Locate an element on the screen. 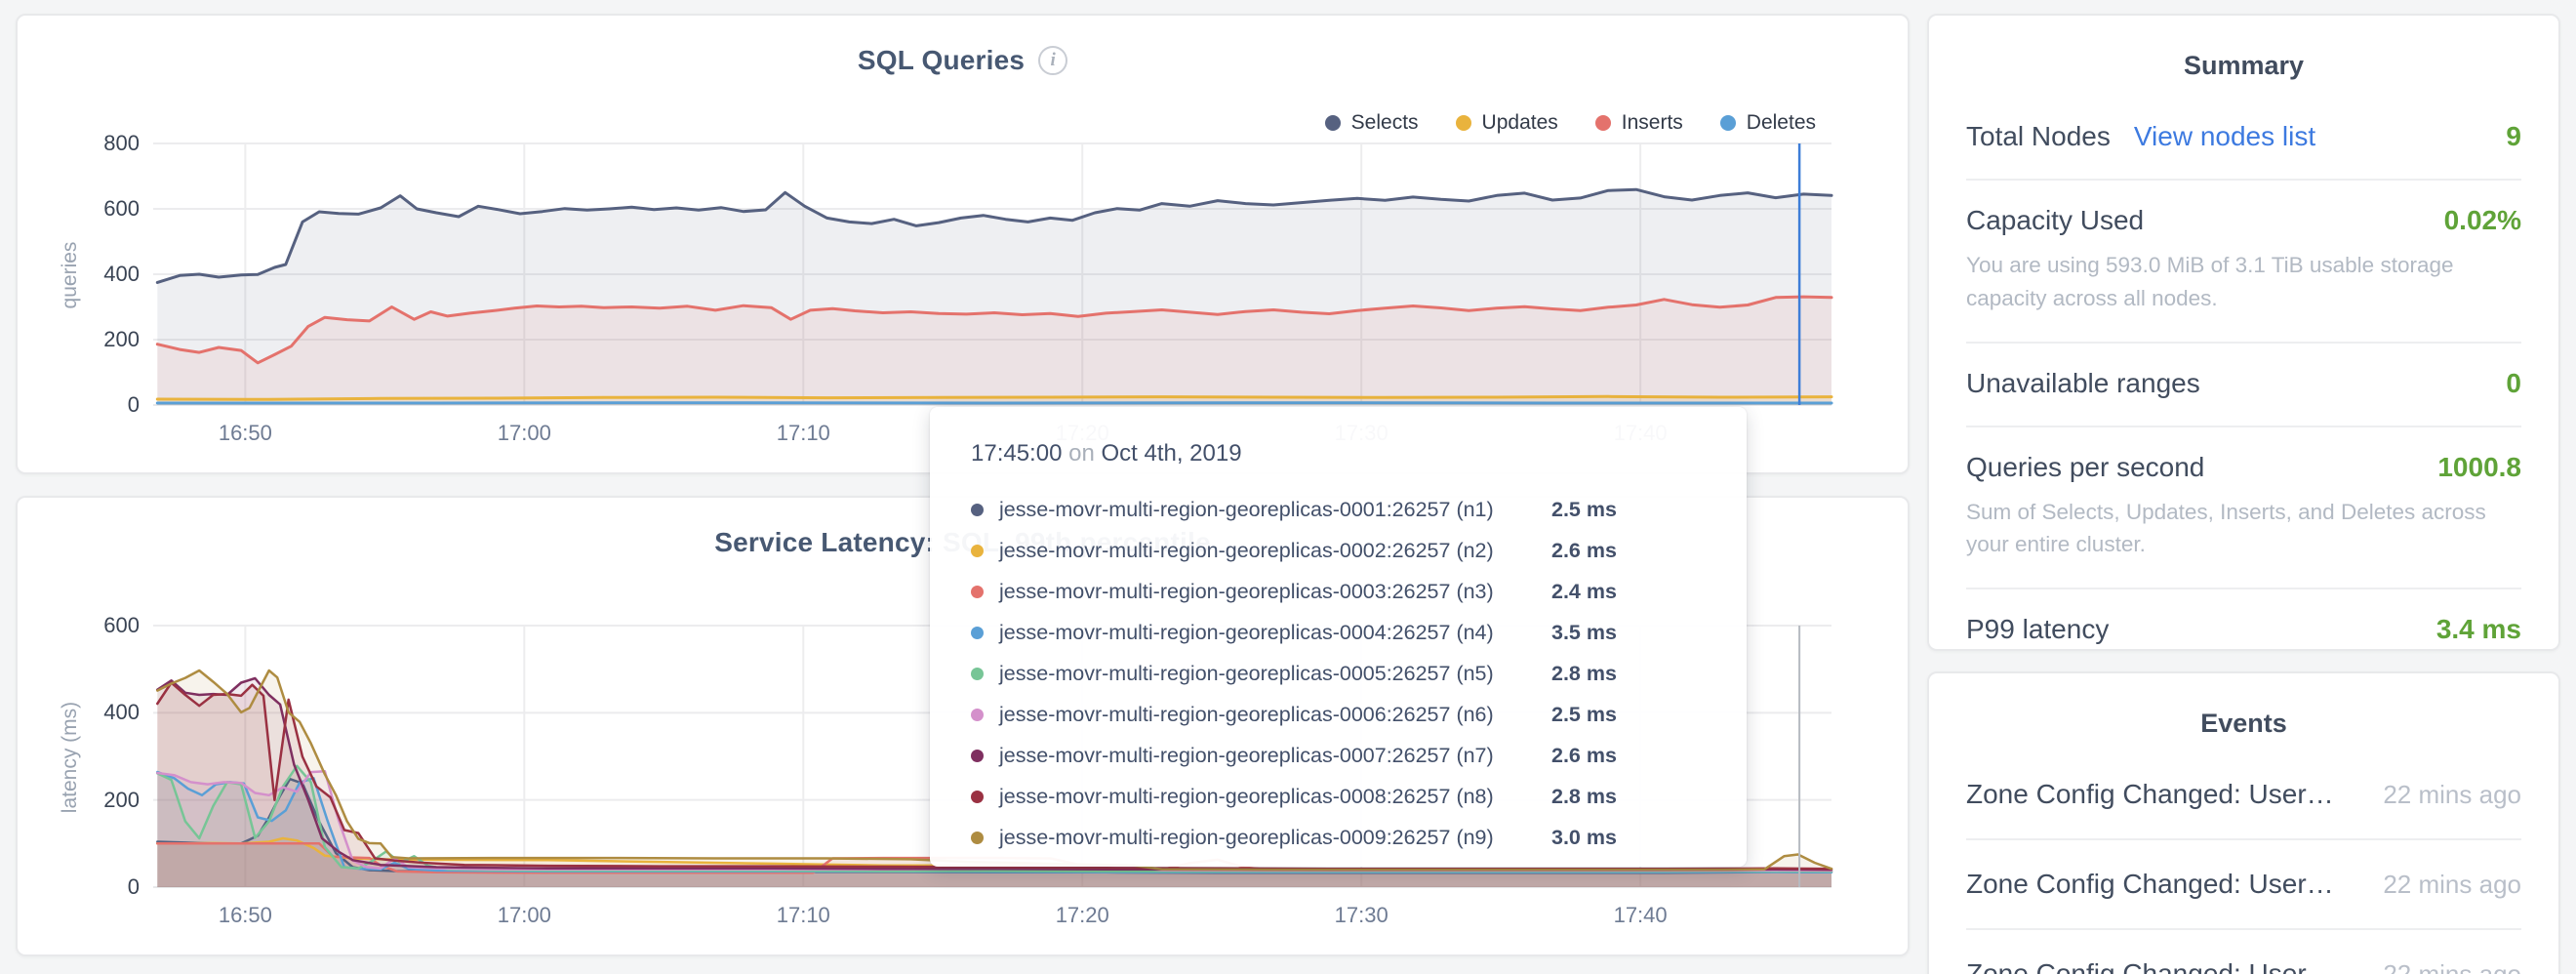 The height and width of the screenshot is (974, 2576). summary-row: Total Nodes View nodes list 9 is located at coordinates (2243, 138).